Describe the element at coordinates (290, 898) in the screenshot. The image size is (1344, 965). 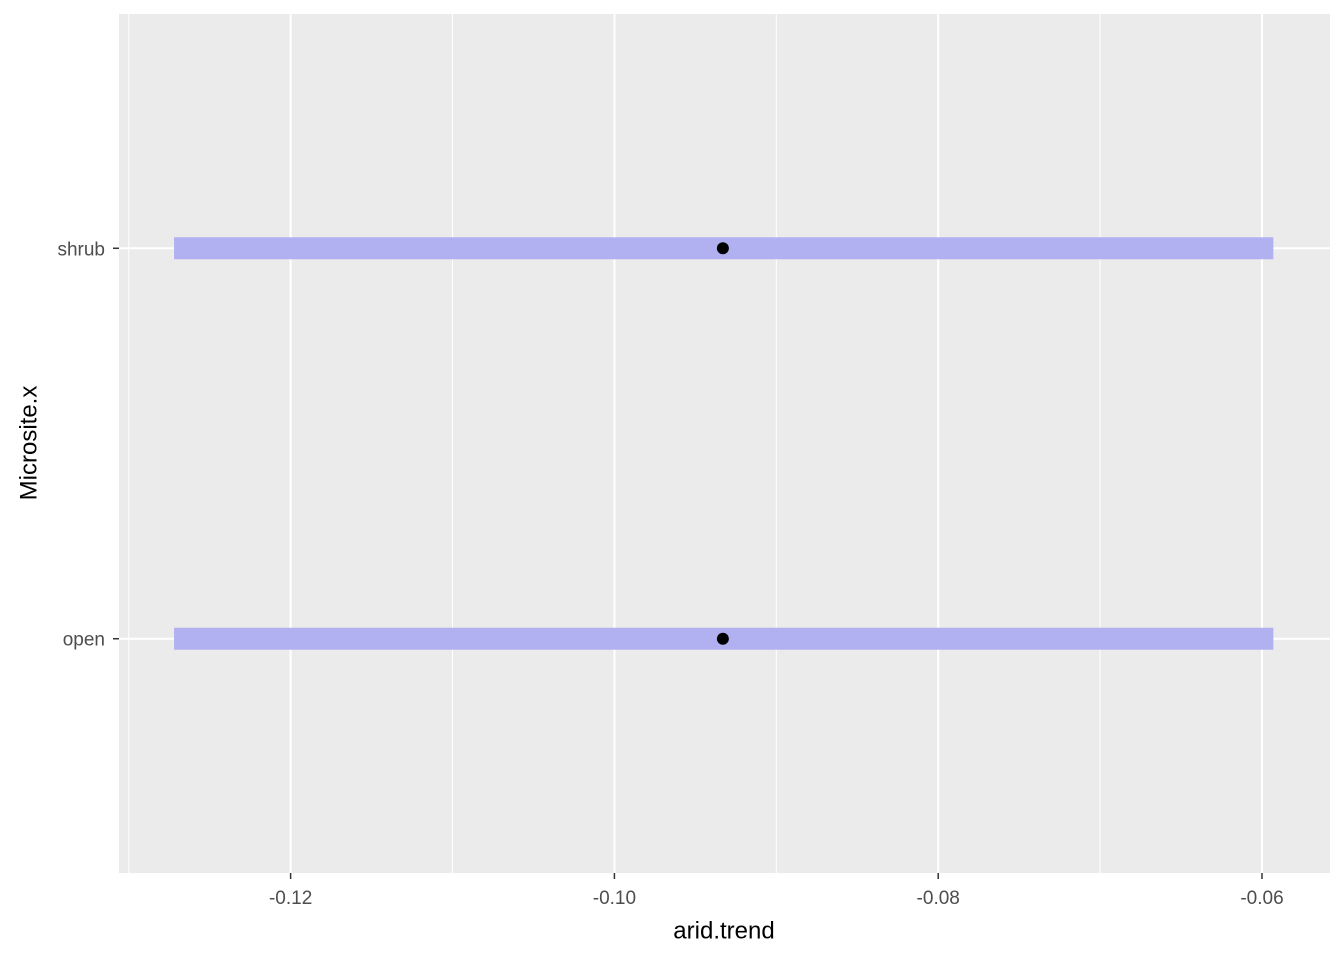
I see `x-tick-label: -0.12` at that location.